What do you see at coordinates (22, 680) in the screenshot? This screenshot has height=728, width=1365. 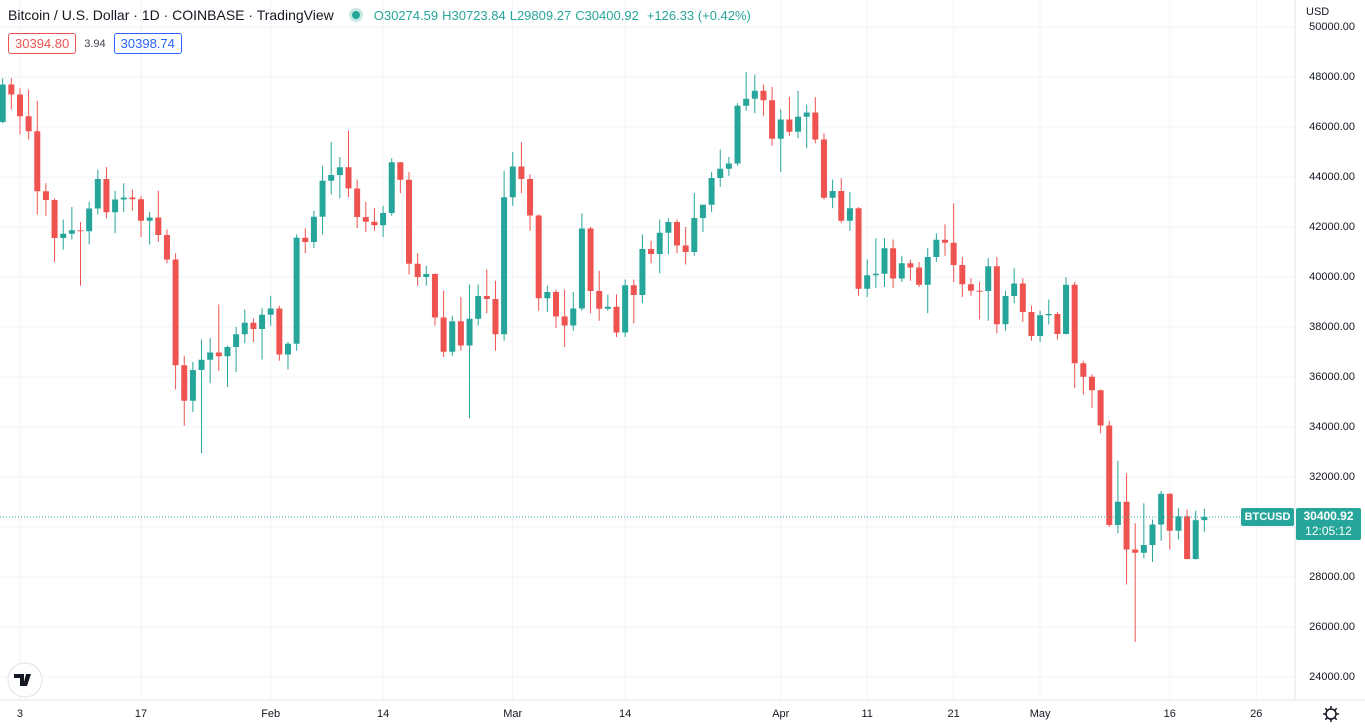 I see `logo-mark` at bounding box center [22, 680].